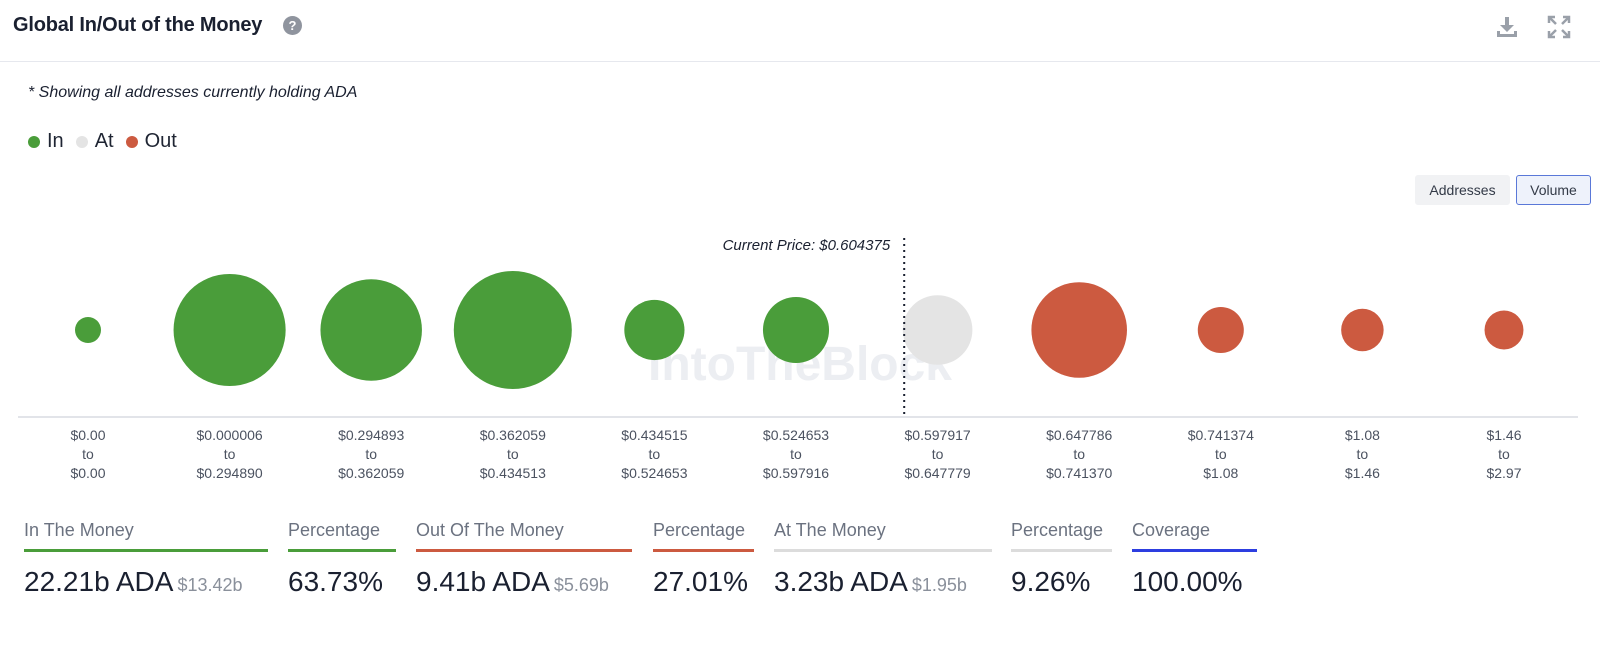  What do you see at coordinates (807, 245) in the screenshot?
I see `current-price-label: Current Price: $0.604375` at bounding box center [807, 245].